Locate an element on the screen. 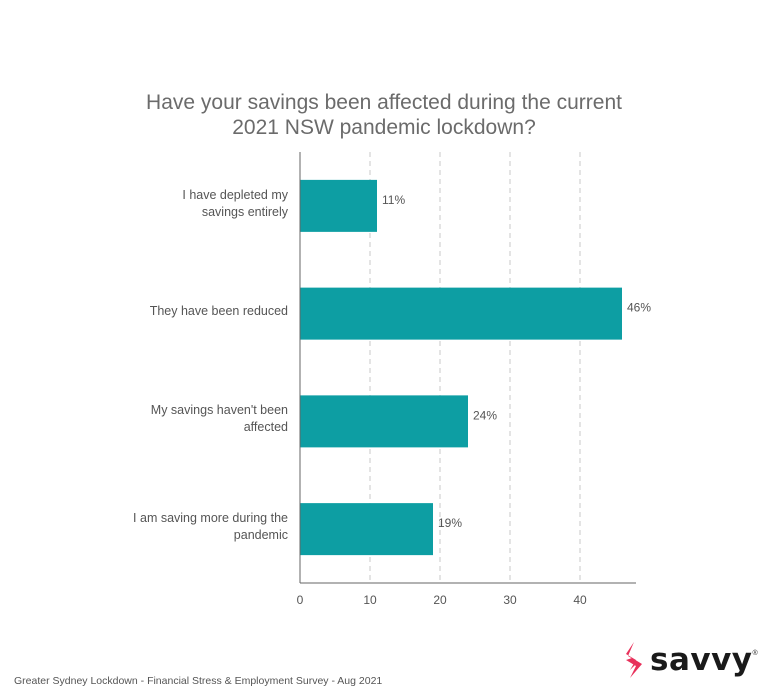 The width and height of the screenshot is (768, 698). category-label-0: I have depleted my savings entirely is located at coordinates (199, 204).